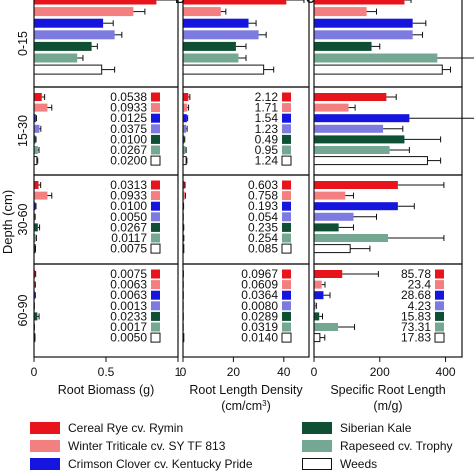 The width and height of the screenshot is (474, 474). I want to click on data-label-length_density-60-90-3: 0.0080, so click(259, 306).